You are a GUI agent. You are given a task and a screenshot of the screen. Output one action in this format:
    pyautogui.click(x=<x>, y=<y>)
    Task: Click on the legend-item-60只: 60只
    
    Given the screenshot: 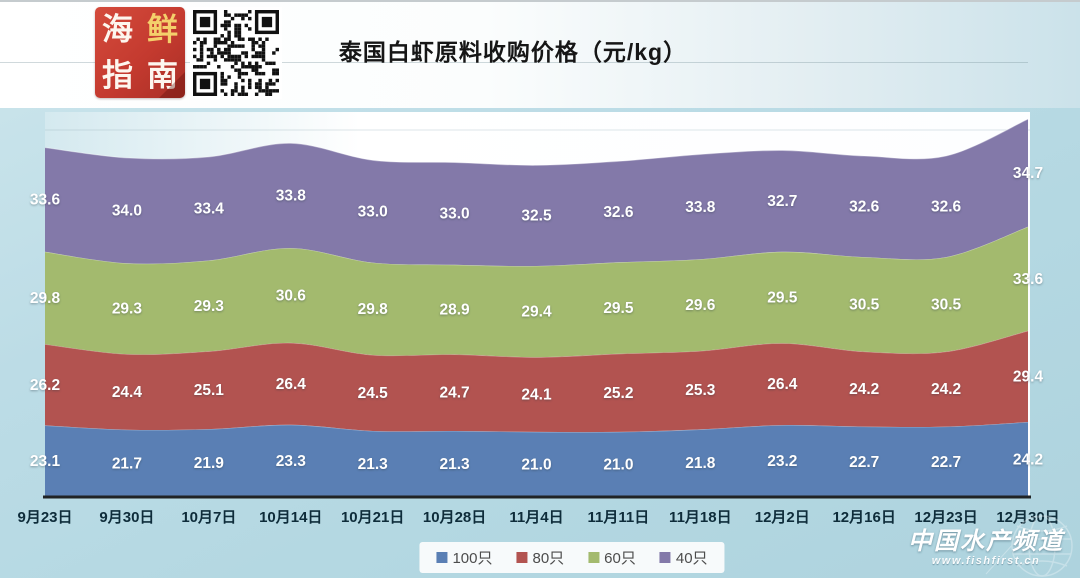 What is the action you would take?
    pyautogui.click(x=612, y=557)
    